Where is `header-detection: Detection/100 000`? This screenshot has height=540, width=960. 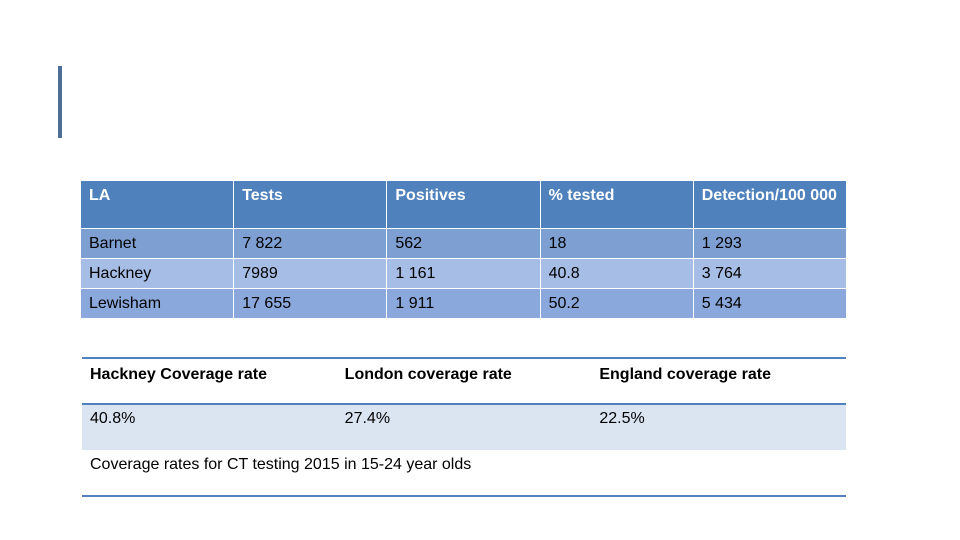 header-detection: Detection/100 000 is located at coordinates (770, 204).